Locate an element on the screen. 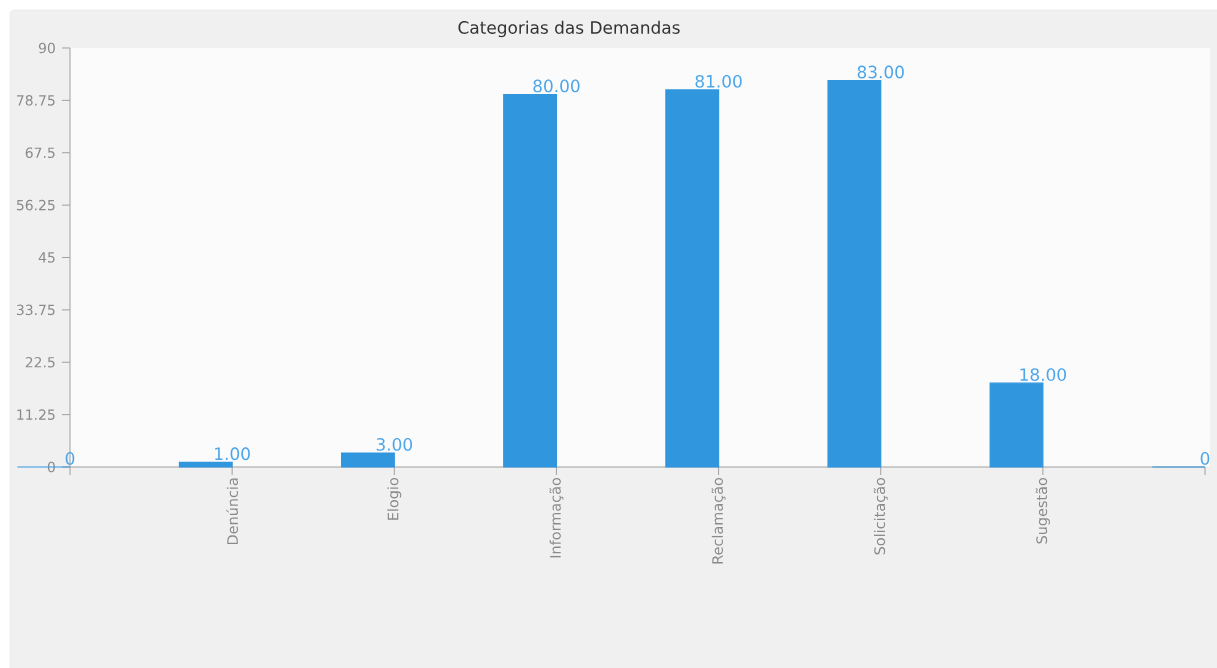 The width and height of the screenshot is (1217, 668). y-tick-label: 33.75 is located at coordinates (35, 310).